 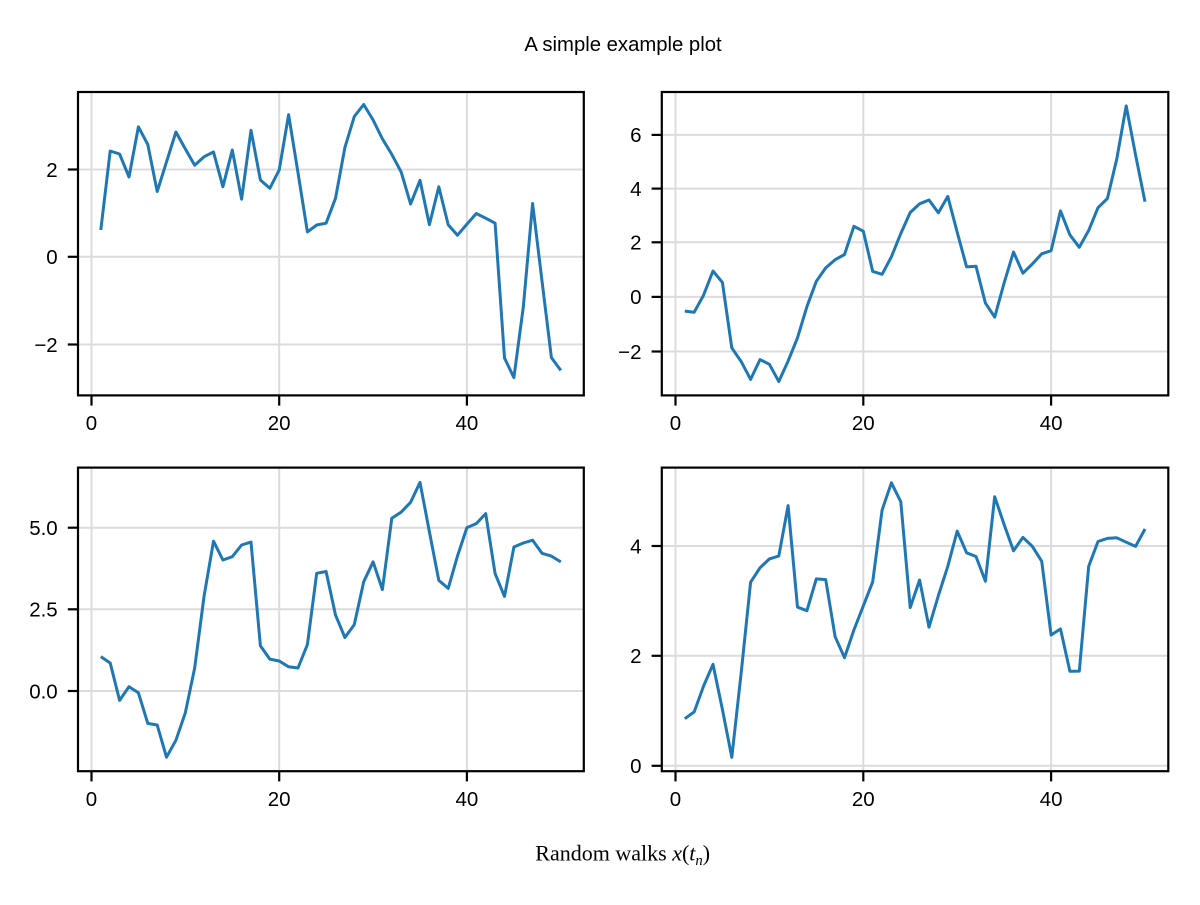 I want to click on svg-text: 2.5, so click(x=43, y=610).